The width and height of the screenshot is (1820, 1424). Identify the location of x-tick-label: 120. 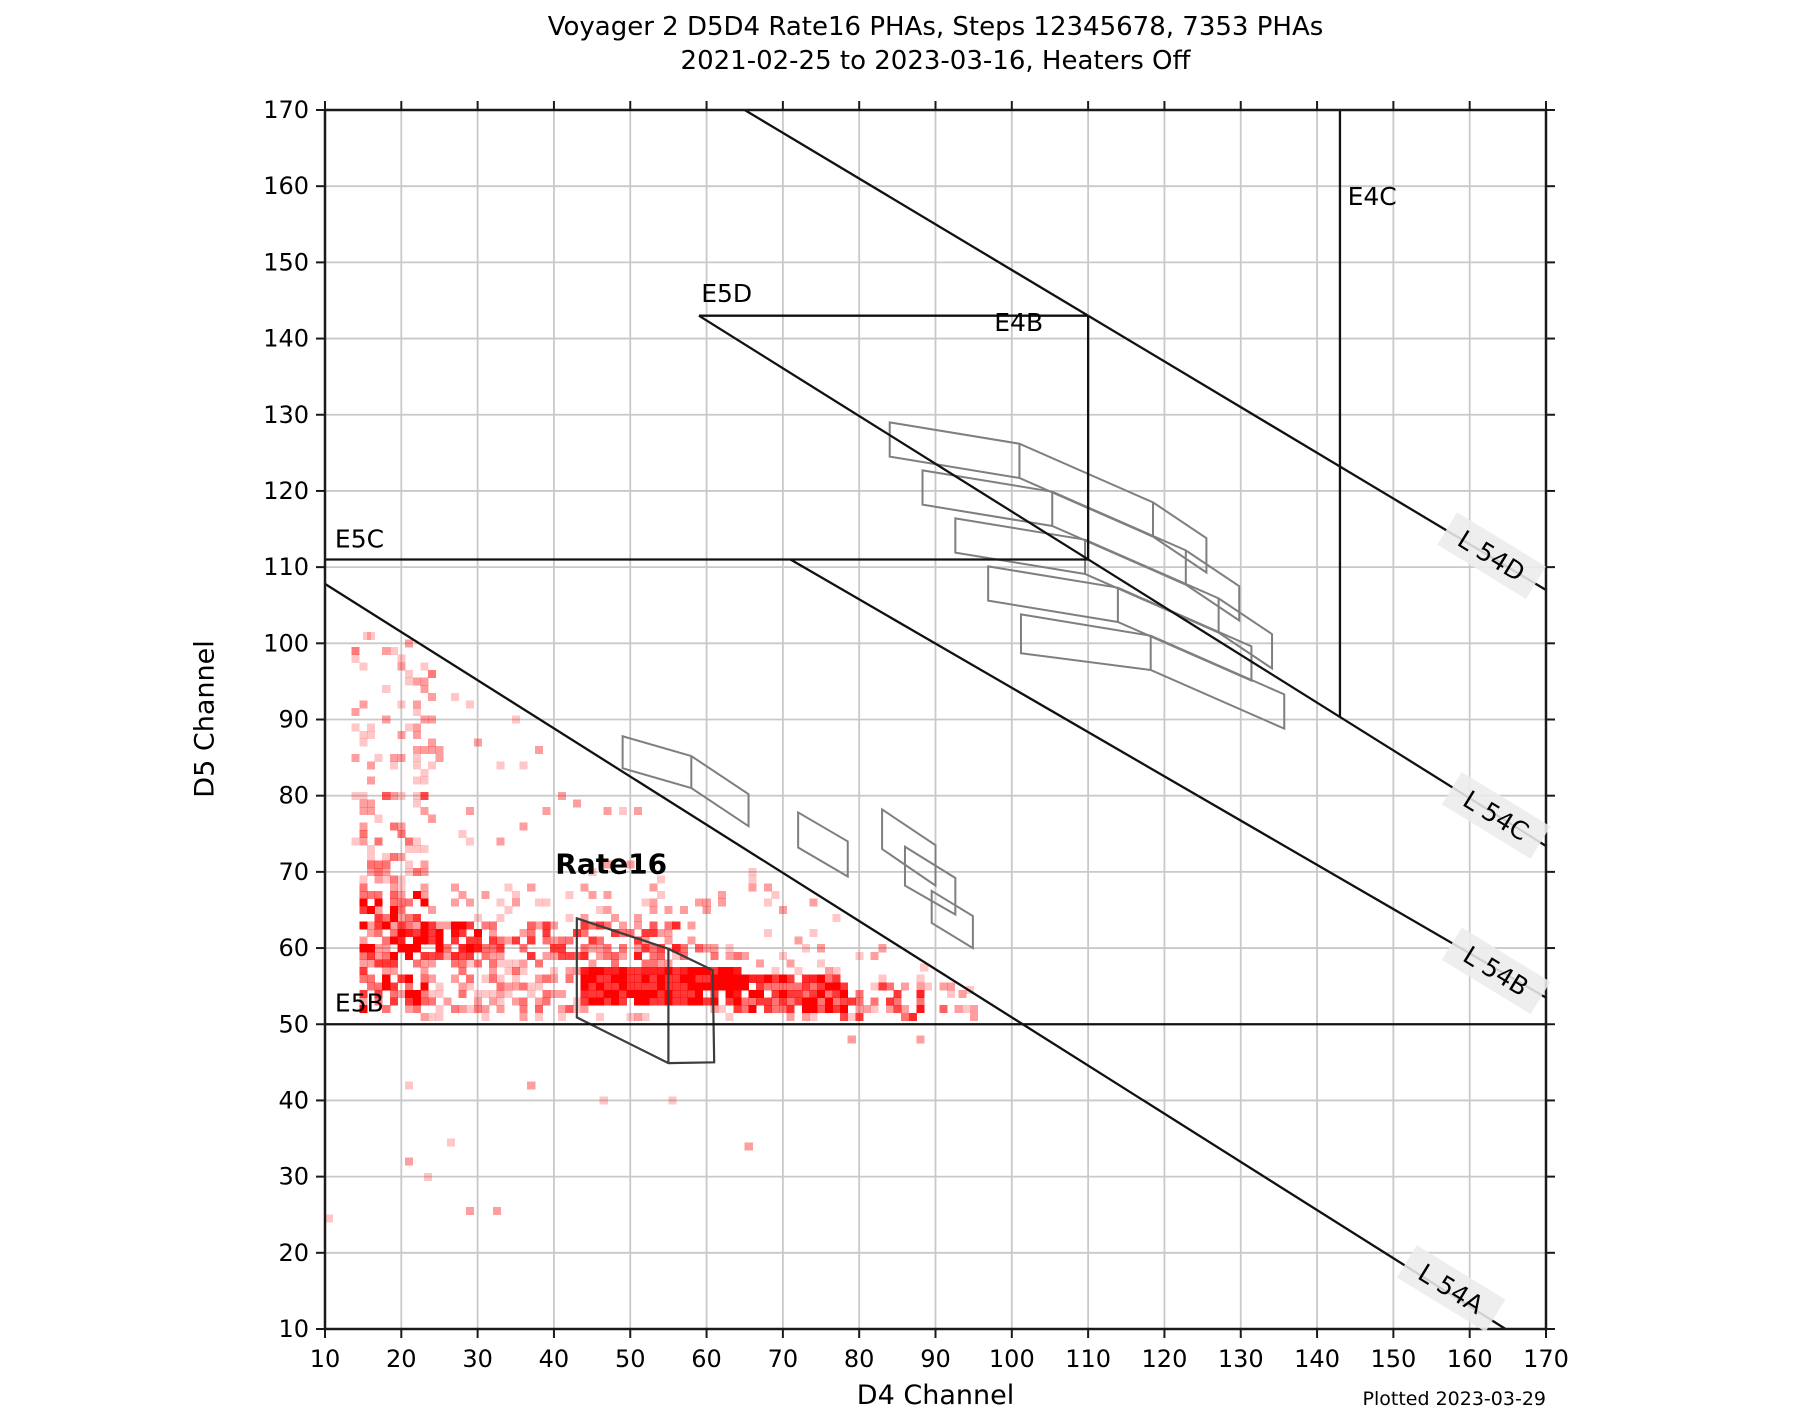
(1165, 1359).